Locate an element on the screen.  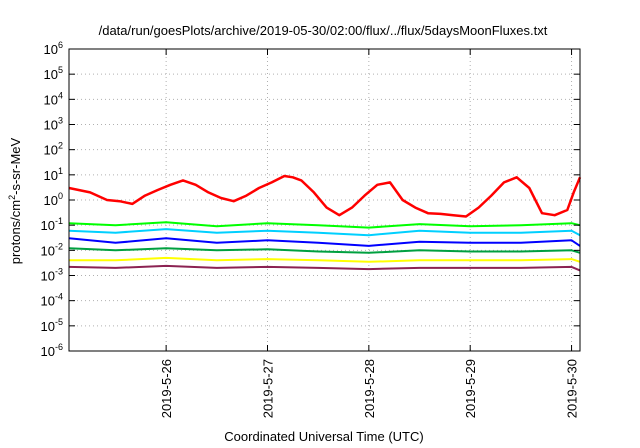
y-tick-label: 10⁰ is located at coordinates (53, 199).